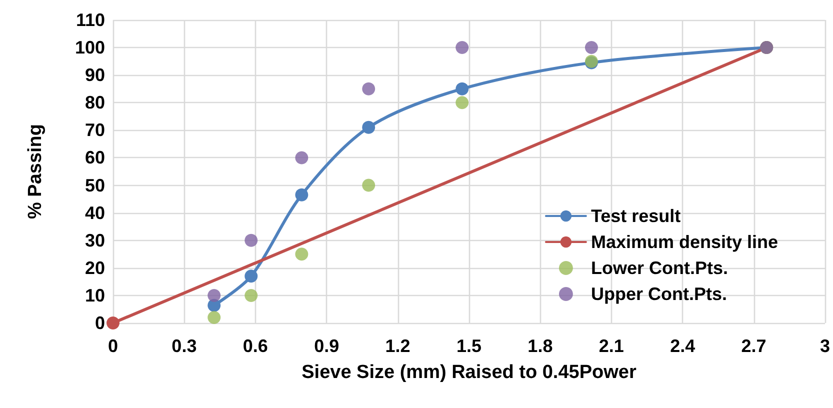  I want to click on y-axis-title: % Passing, so click(35, 172).